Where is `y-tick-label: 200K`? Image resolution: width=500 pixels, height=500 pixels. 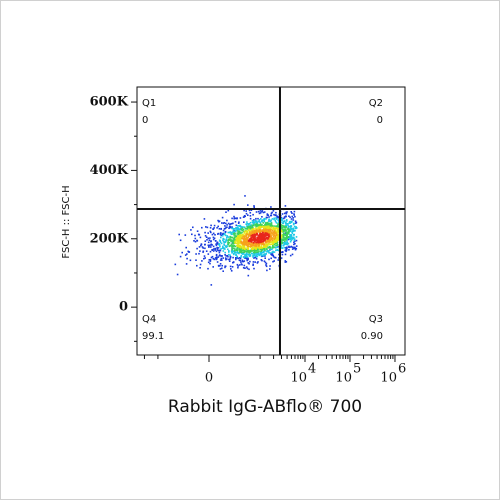 y-tick-label: 200K is located at coordinates (109, 238).